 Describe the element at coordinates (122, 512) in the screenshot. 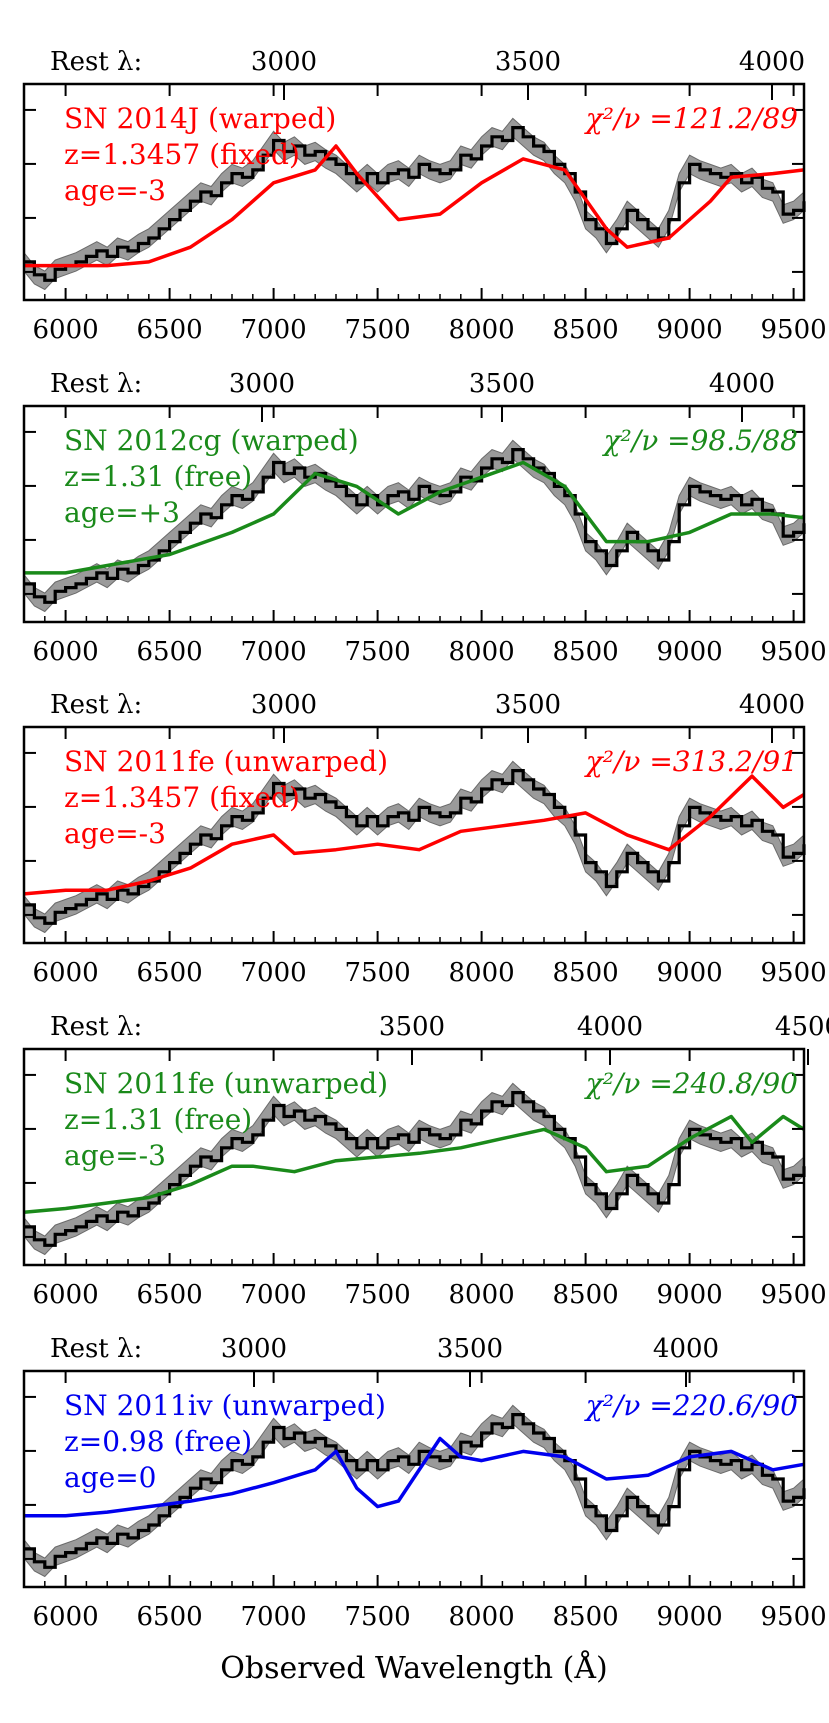

I see `panel-label-line: age=+3` at that location.